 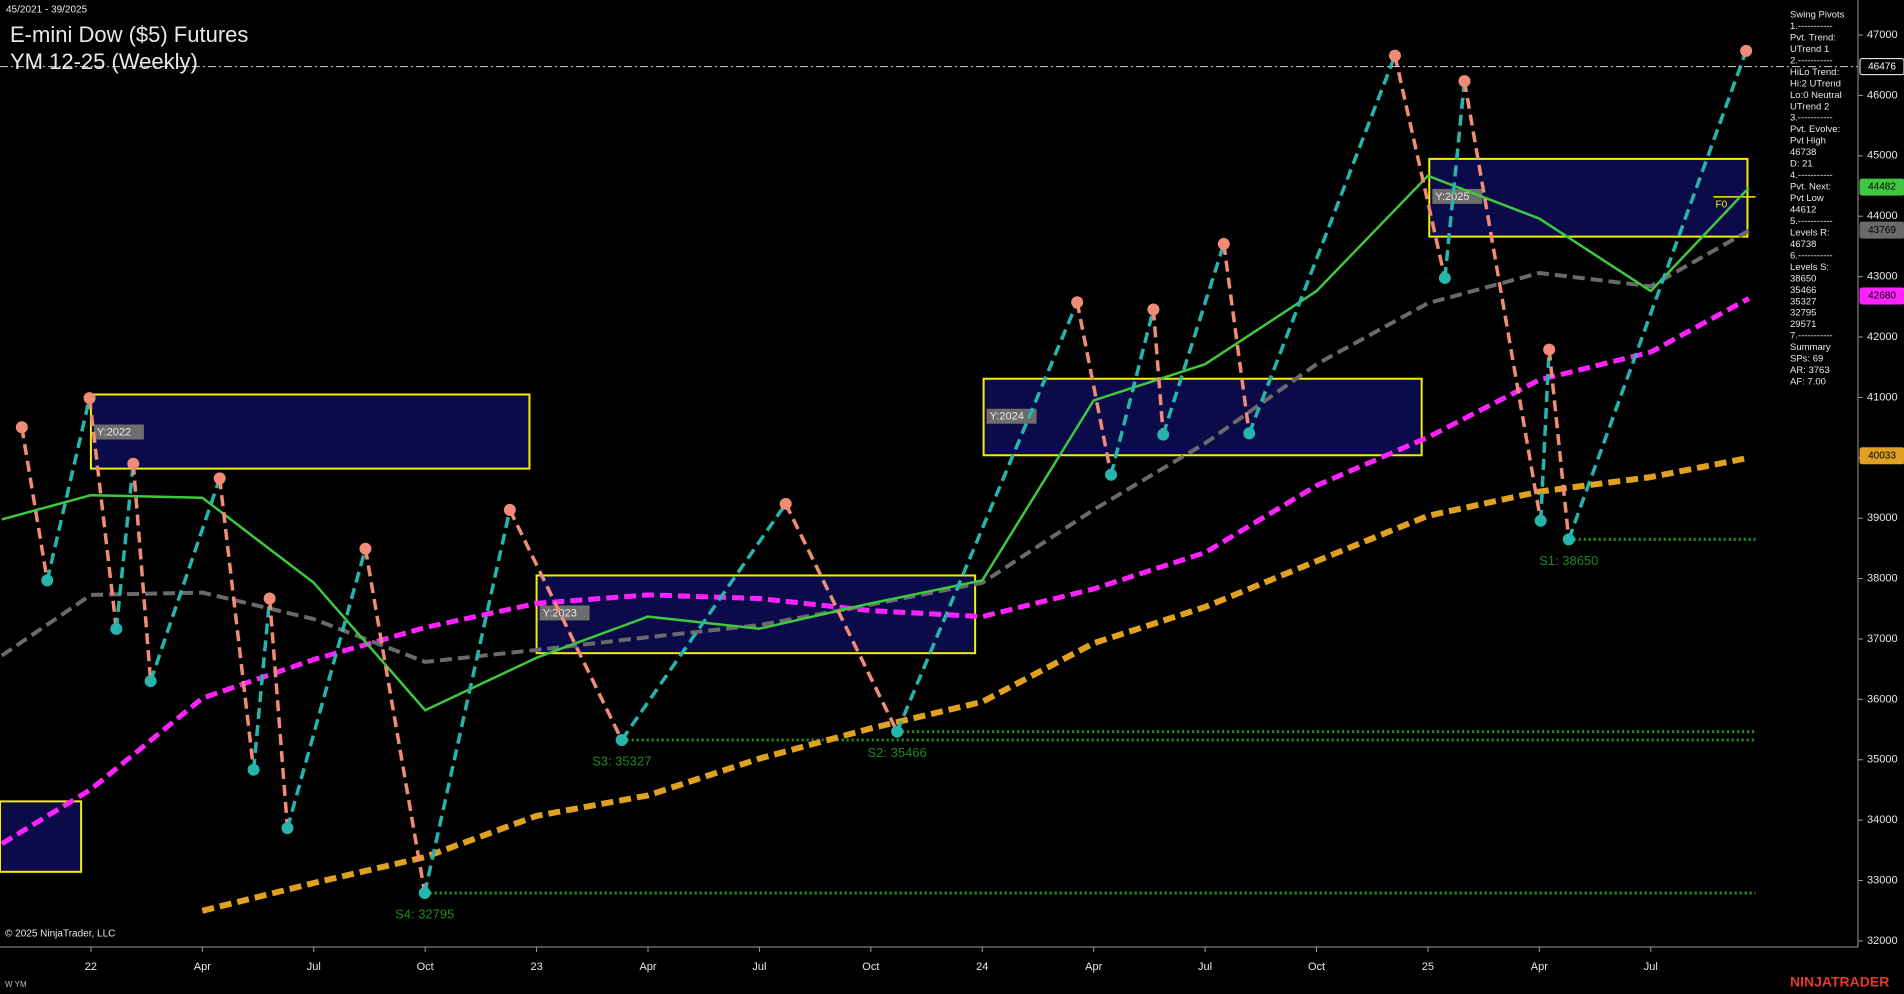 What do you see at coordinates (1721, 205) in the screenshot?
I see `box-note: F0` at bounding box center [1721, 205].